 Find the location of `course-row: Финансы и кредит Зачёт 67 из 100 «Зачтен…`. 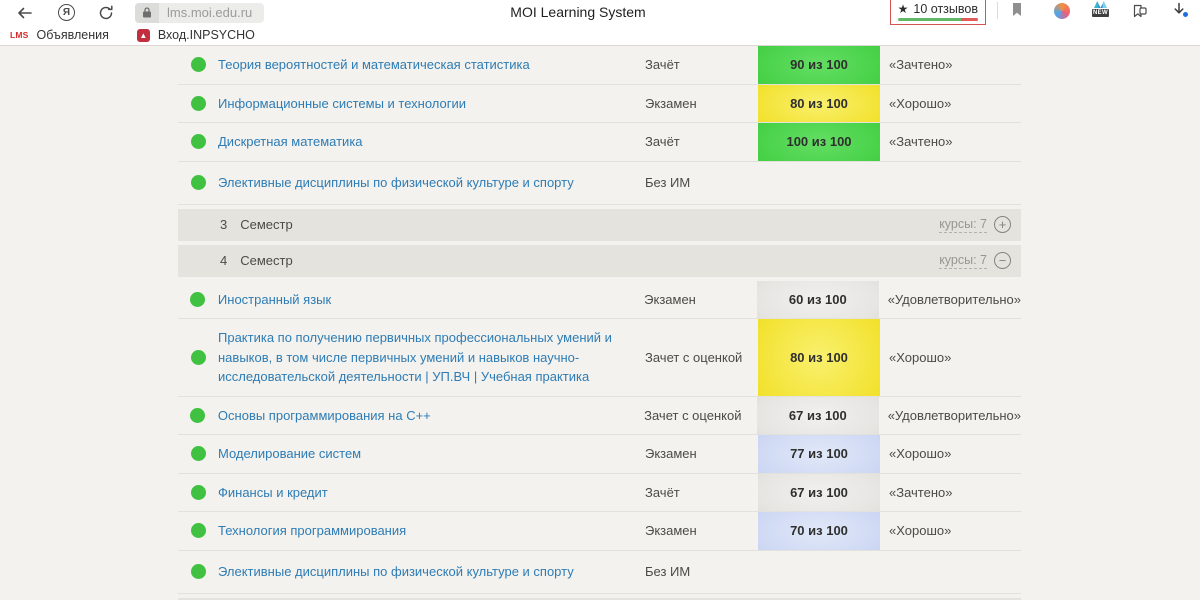

course-row: Финансы и кредит Зачёт 67 из 100 «Зачтен… is located at coordinates (599, 492).